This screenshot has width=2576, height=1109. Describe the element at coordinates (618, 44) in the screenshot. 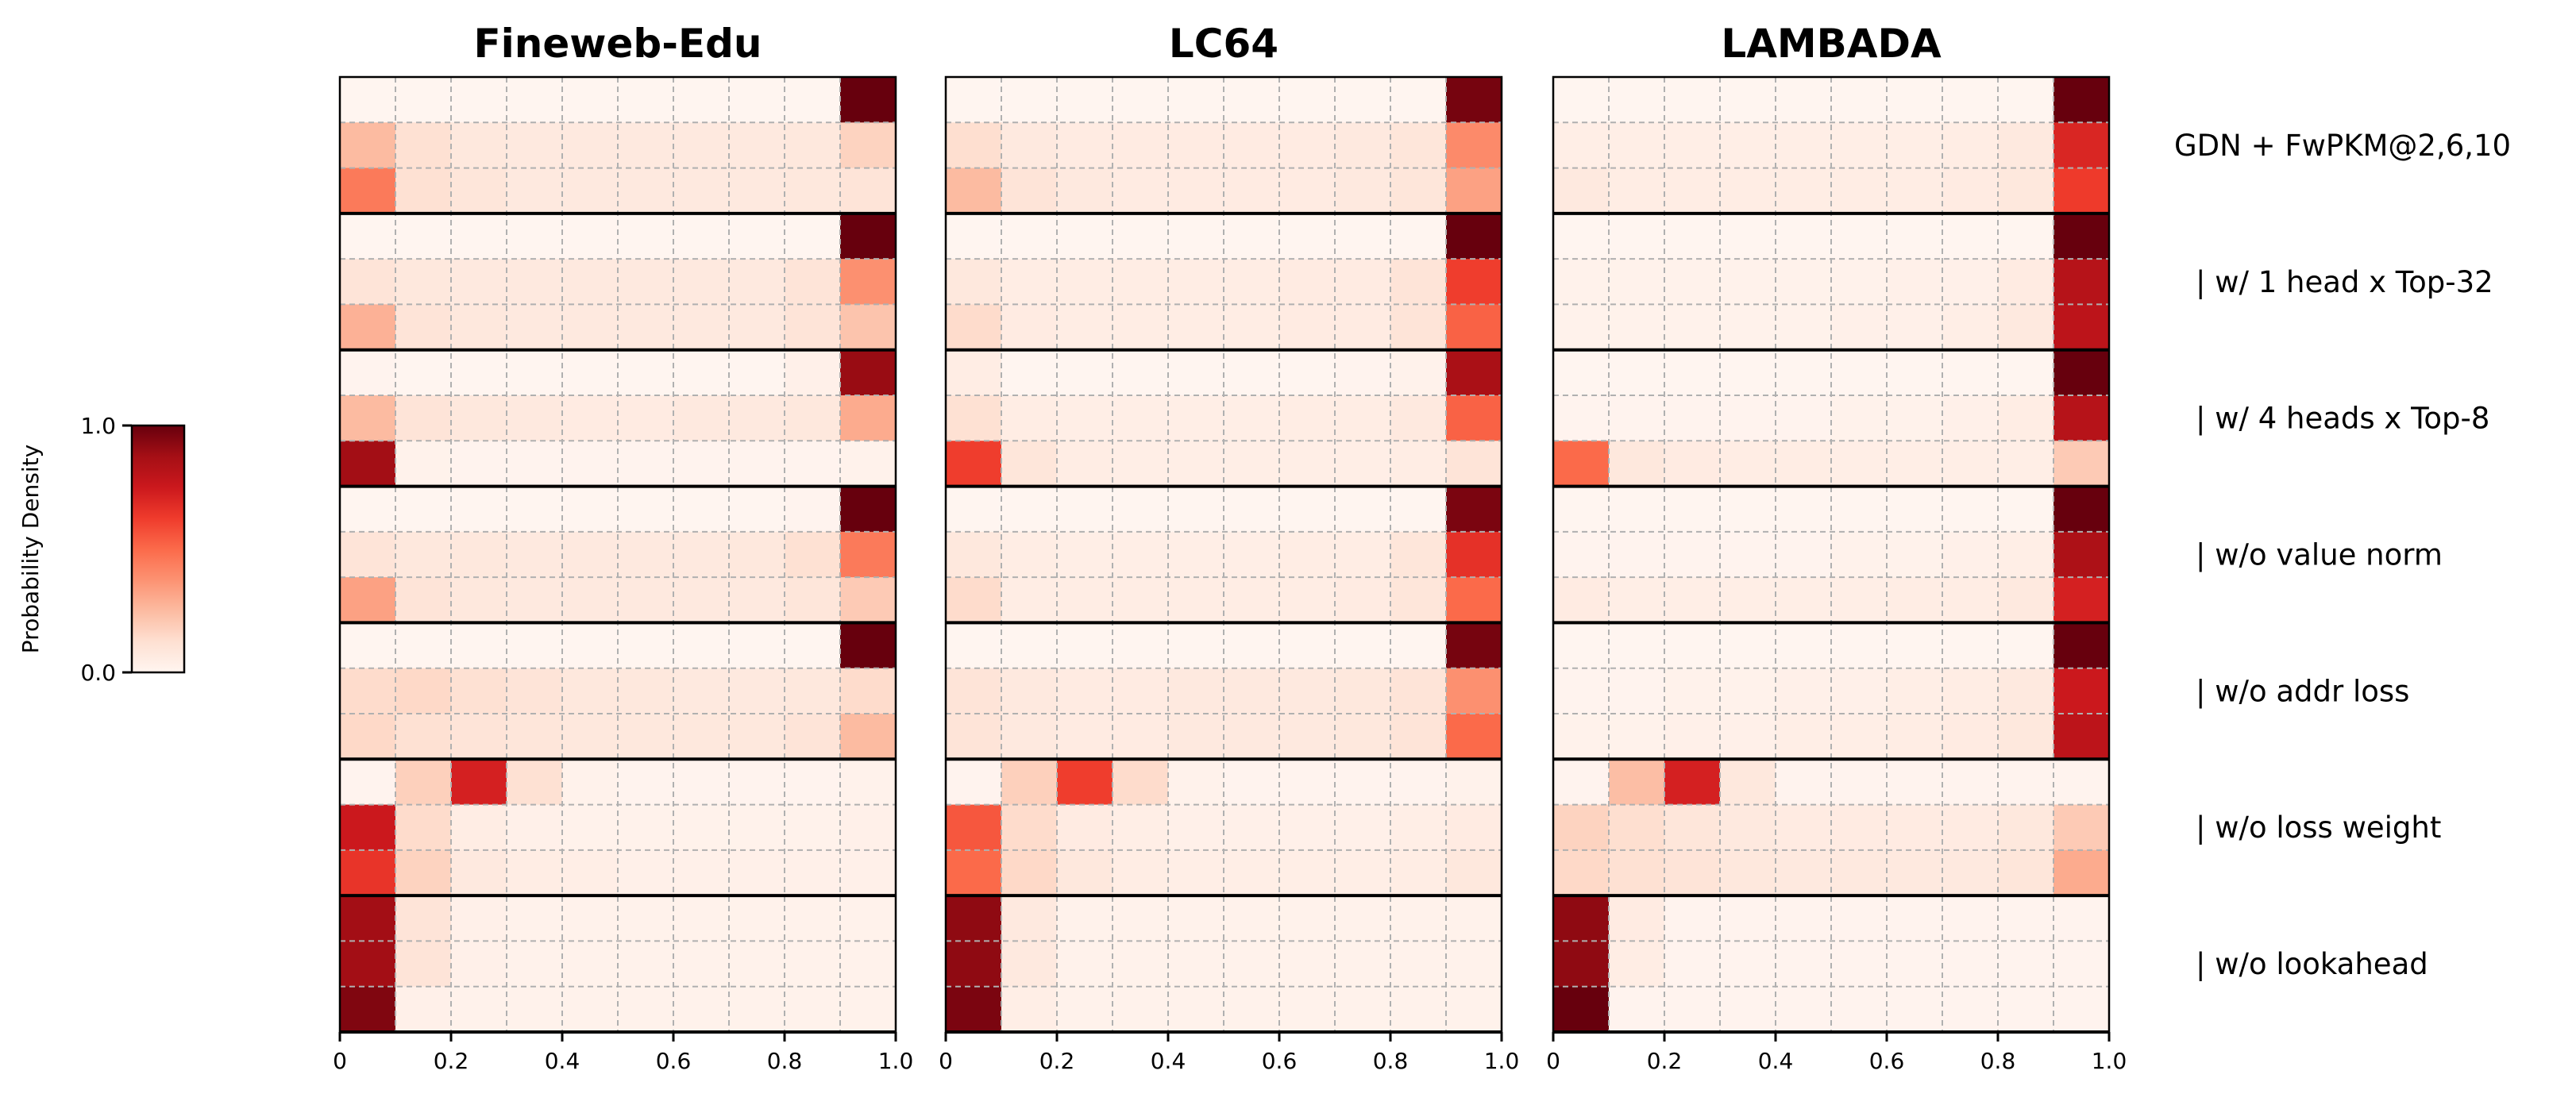

I see `panel-title: Fineweb-Edu` at that location.